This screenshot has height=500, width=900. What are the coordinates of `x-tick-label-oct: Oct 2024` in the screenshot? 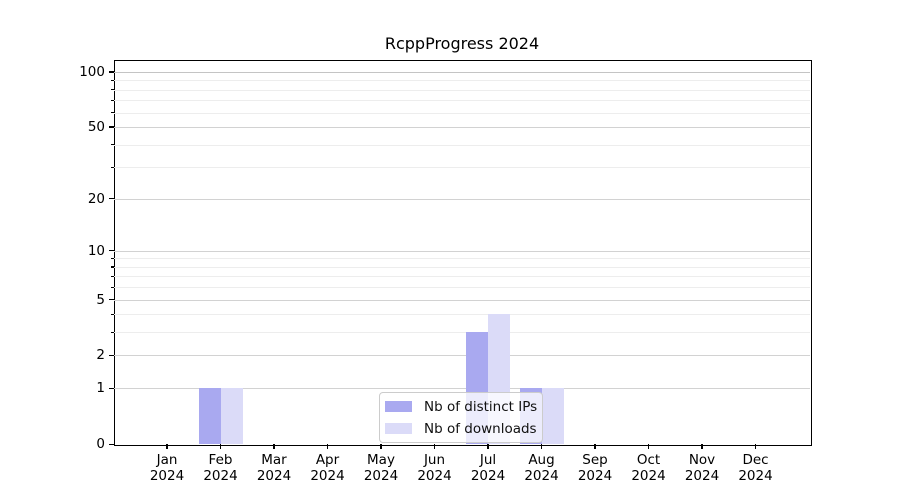 It's located at (648, 468).